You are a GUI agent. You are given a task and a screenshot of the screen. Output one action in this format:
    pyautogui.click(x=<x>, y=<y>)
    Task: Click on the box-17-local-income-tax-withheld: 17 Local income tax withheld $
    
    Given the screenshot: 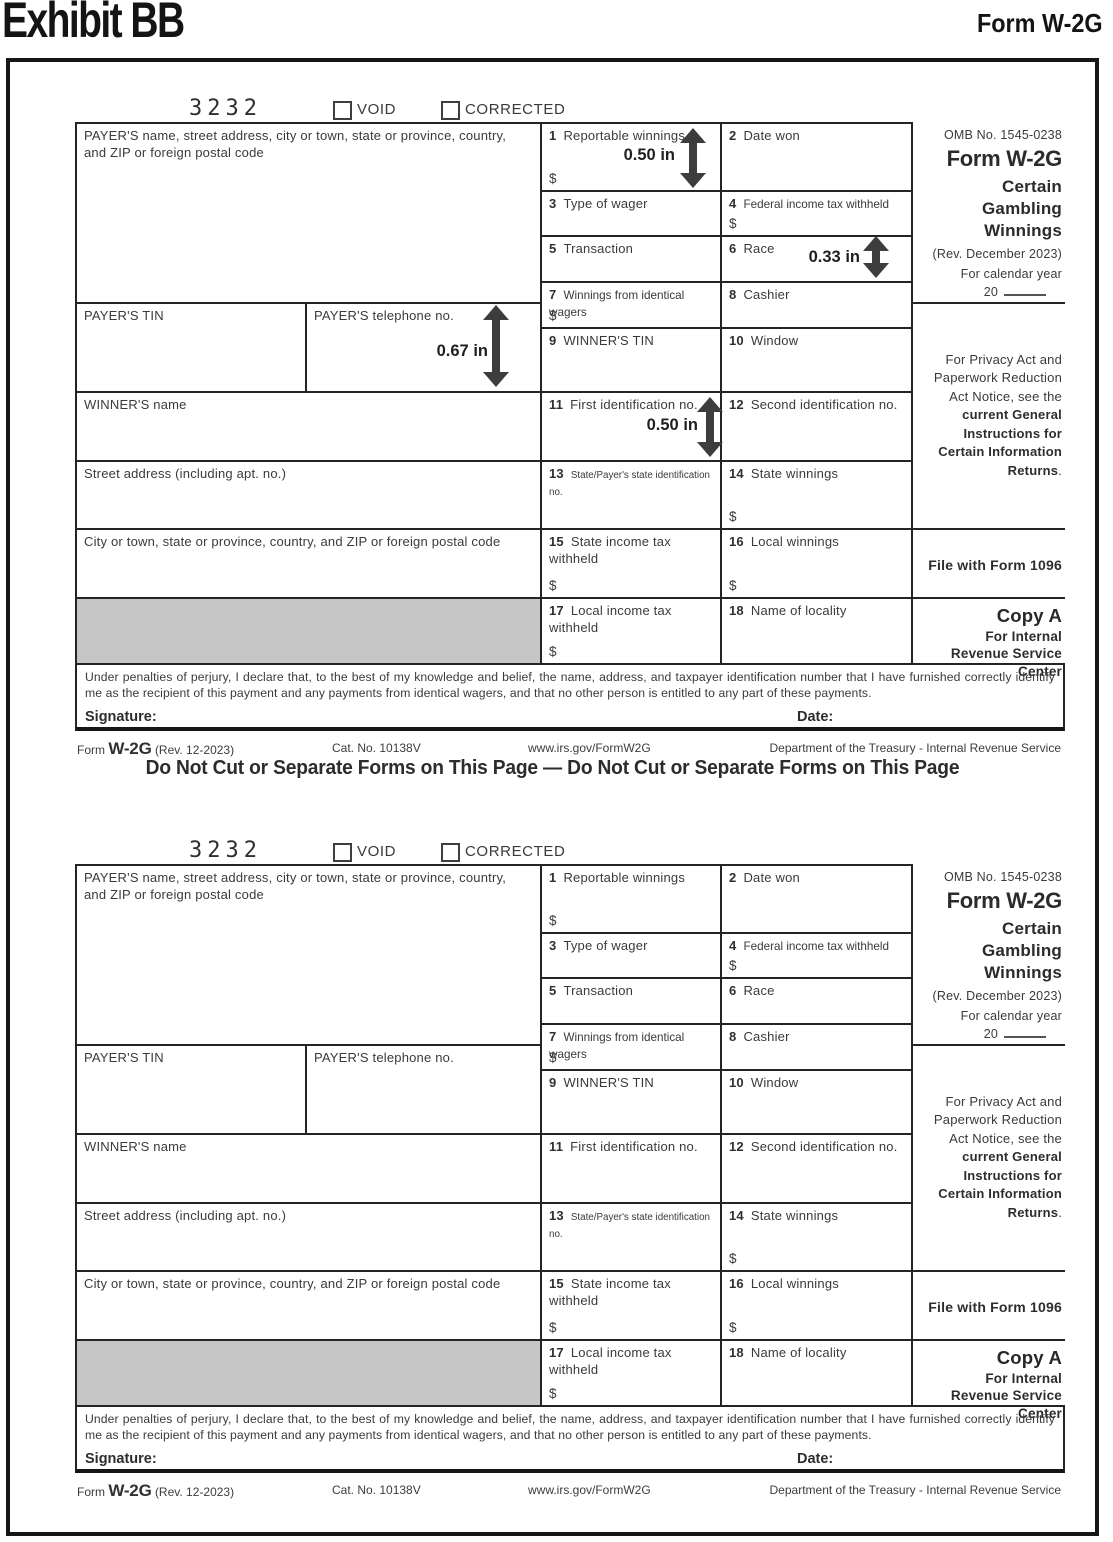 What is the action you would take?
    pyautogui.click(x=630, y=1372)
    